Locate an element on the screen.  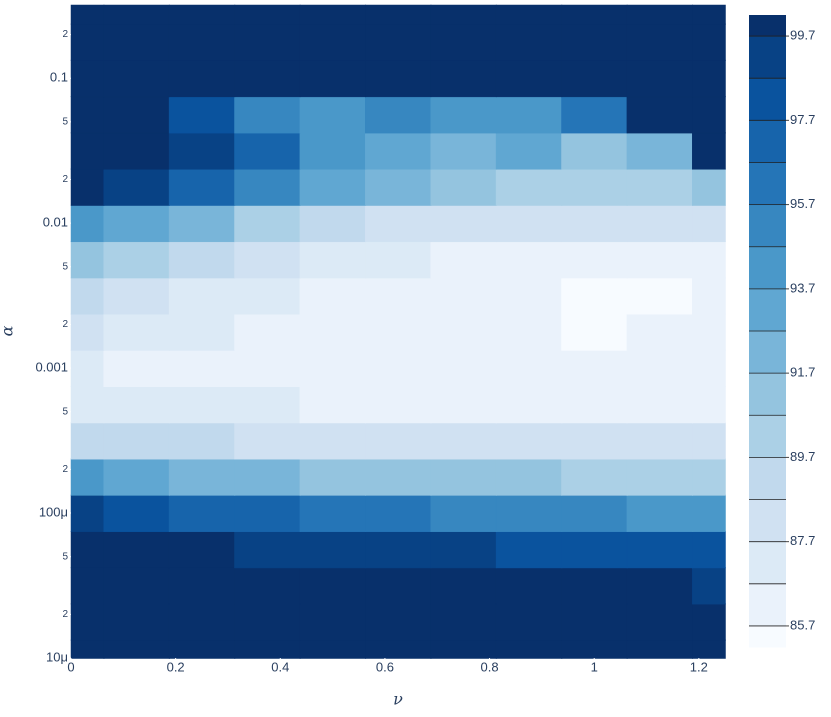
y-tick-label: 5 is located at coordinates (65, 411).